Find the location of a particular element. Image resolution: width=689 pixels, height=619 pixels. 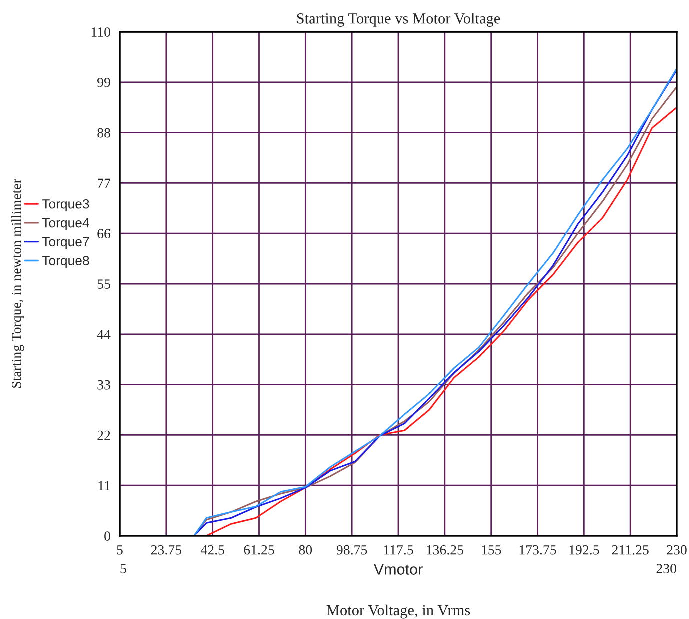

chart-title: Starting Torque vs Motor Voltage is located at coordinates (398, 20).